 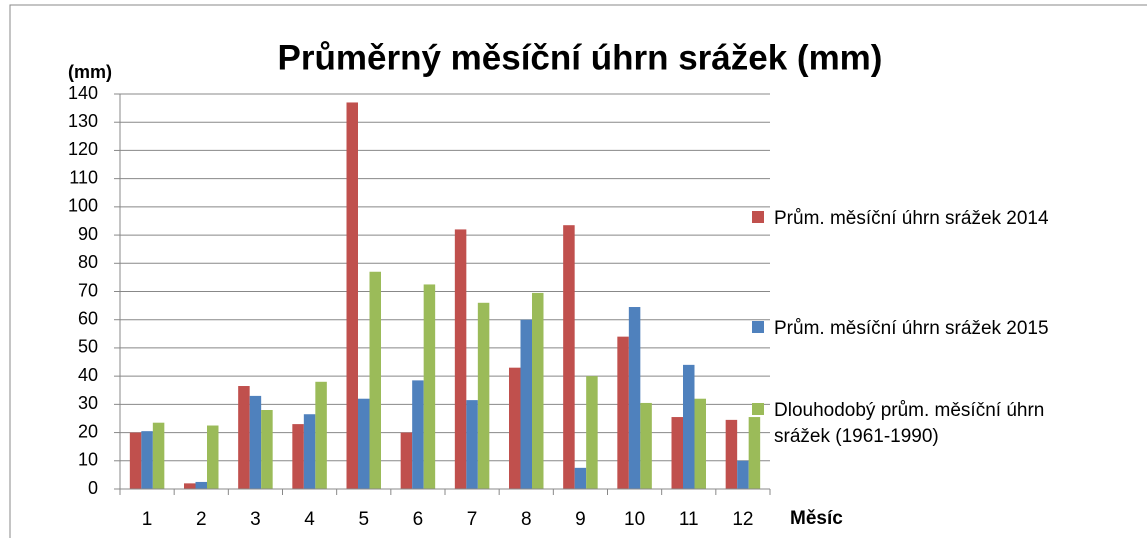 I want to click on x-axis-label: Měsíc, so click(x=816, y=518).